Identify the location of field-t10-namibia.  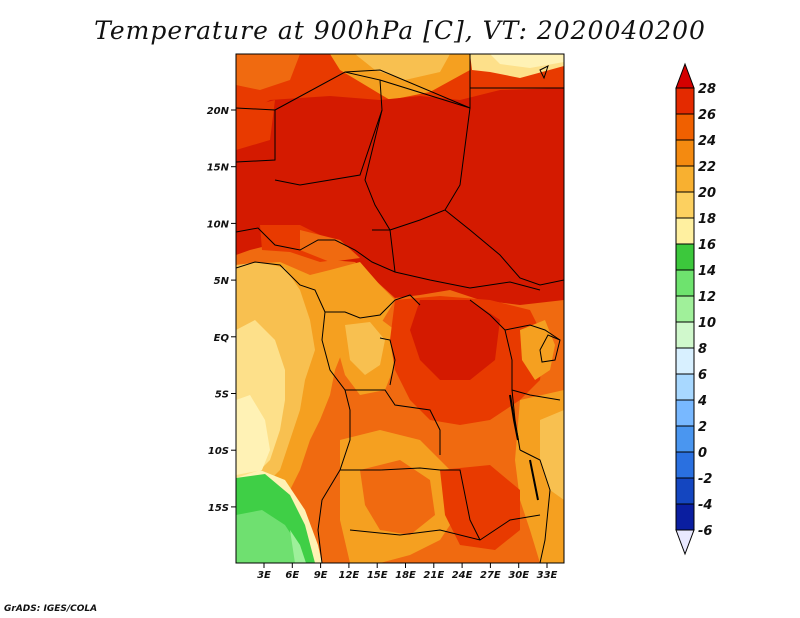
(298, 546).